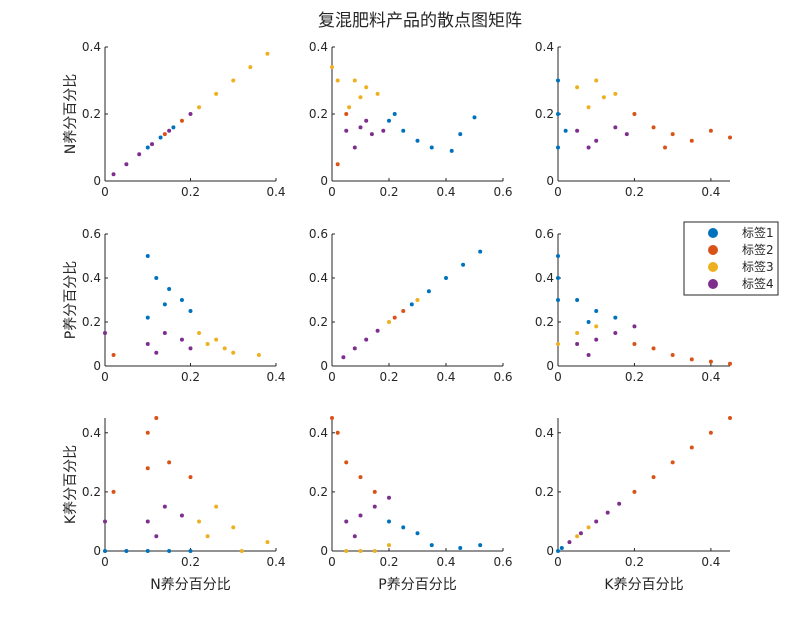 Image resolution: width=808 pixels, height=619 pixels. Describe the element at coordinates (741, 232) in the screenshot. I see `legend-item: 标签1` at that location.